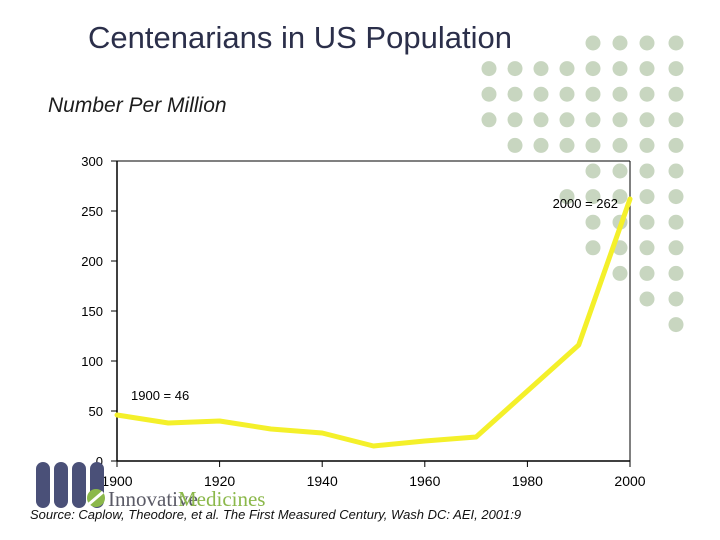 This screenshot has height=540, width=720. Describe the element at coordinates (153, 499) in the screenshot. I see `logo-word-innovative: Innovative` at that location.